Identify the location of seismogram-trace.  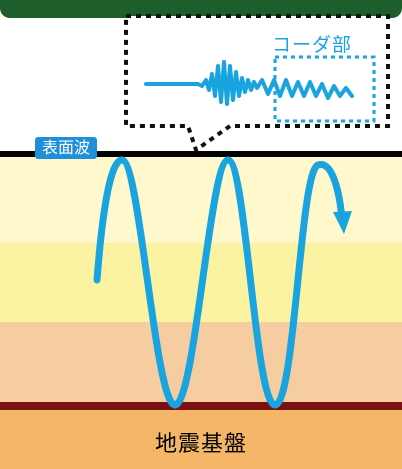
(249, 83).